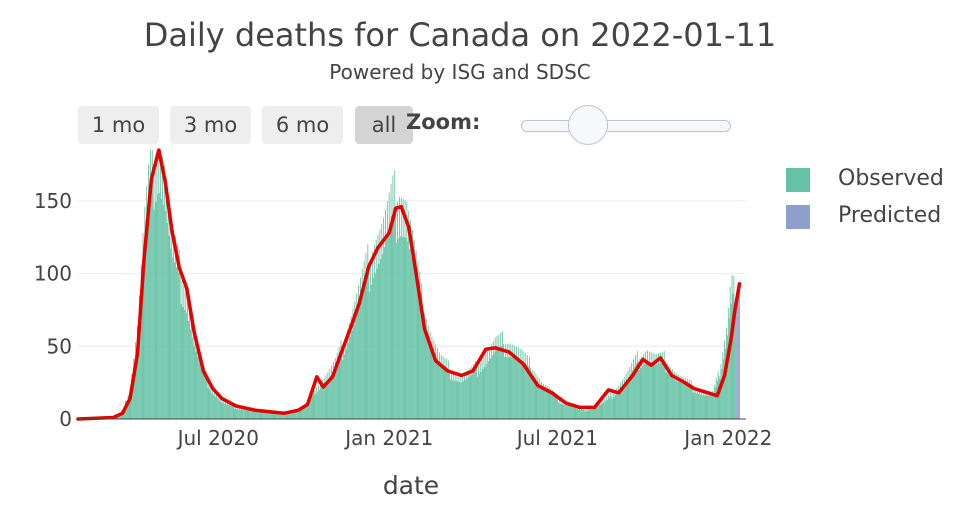  What do you see at coordinates (739, 351) in the screenshot?
I see `predicted-bar` at bounding box center [739, 351].